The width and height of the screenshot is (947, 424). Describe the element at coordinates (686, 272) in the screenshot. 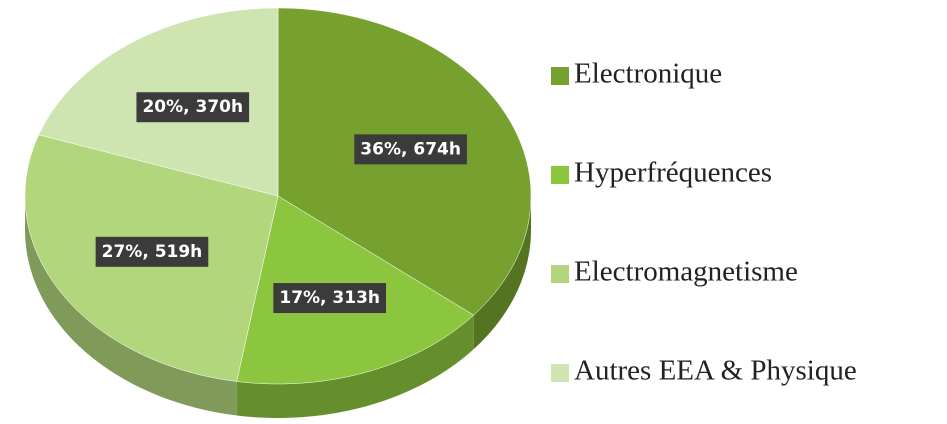

I see `legend-label: Electromagnetisme` at that location.